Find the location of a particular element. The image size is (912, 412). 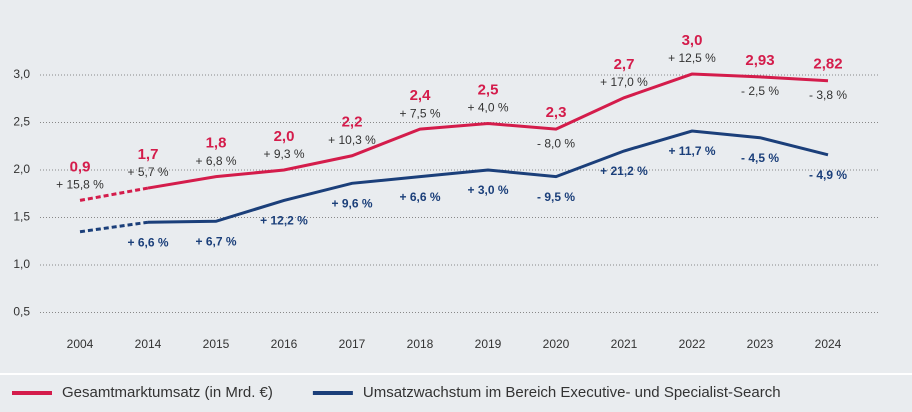

growth-label: + 10,3 % is located at coordinates (352, 140).